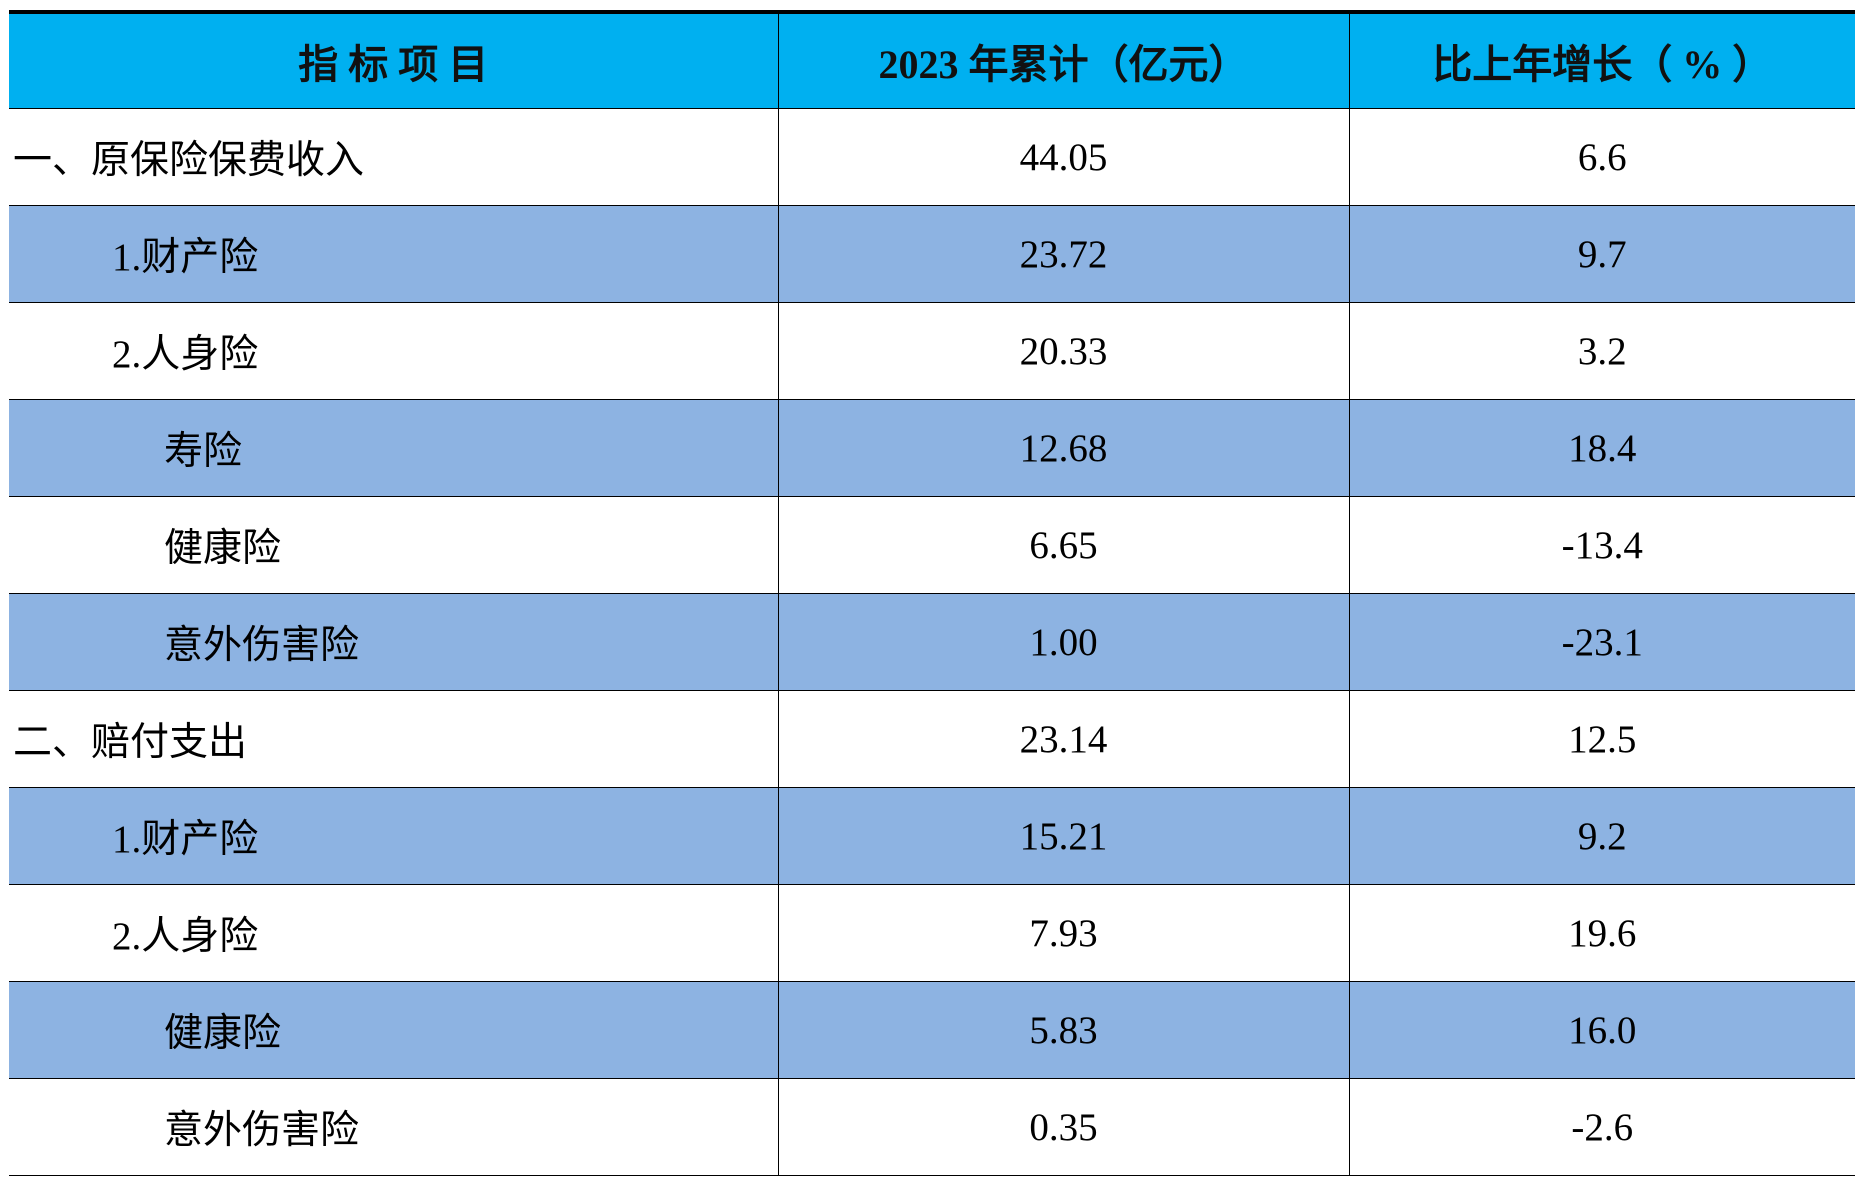 The width and height of the screenshot is (1855, 1180). What do you see at coordinates (1601, 545) in the screenshot?
I see `value-cell: -13.4` at bounding box center [1601, 545].